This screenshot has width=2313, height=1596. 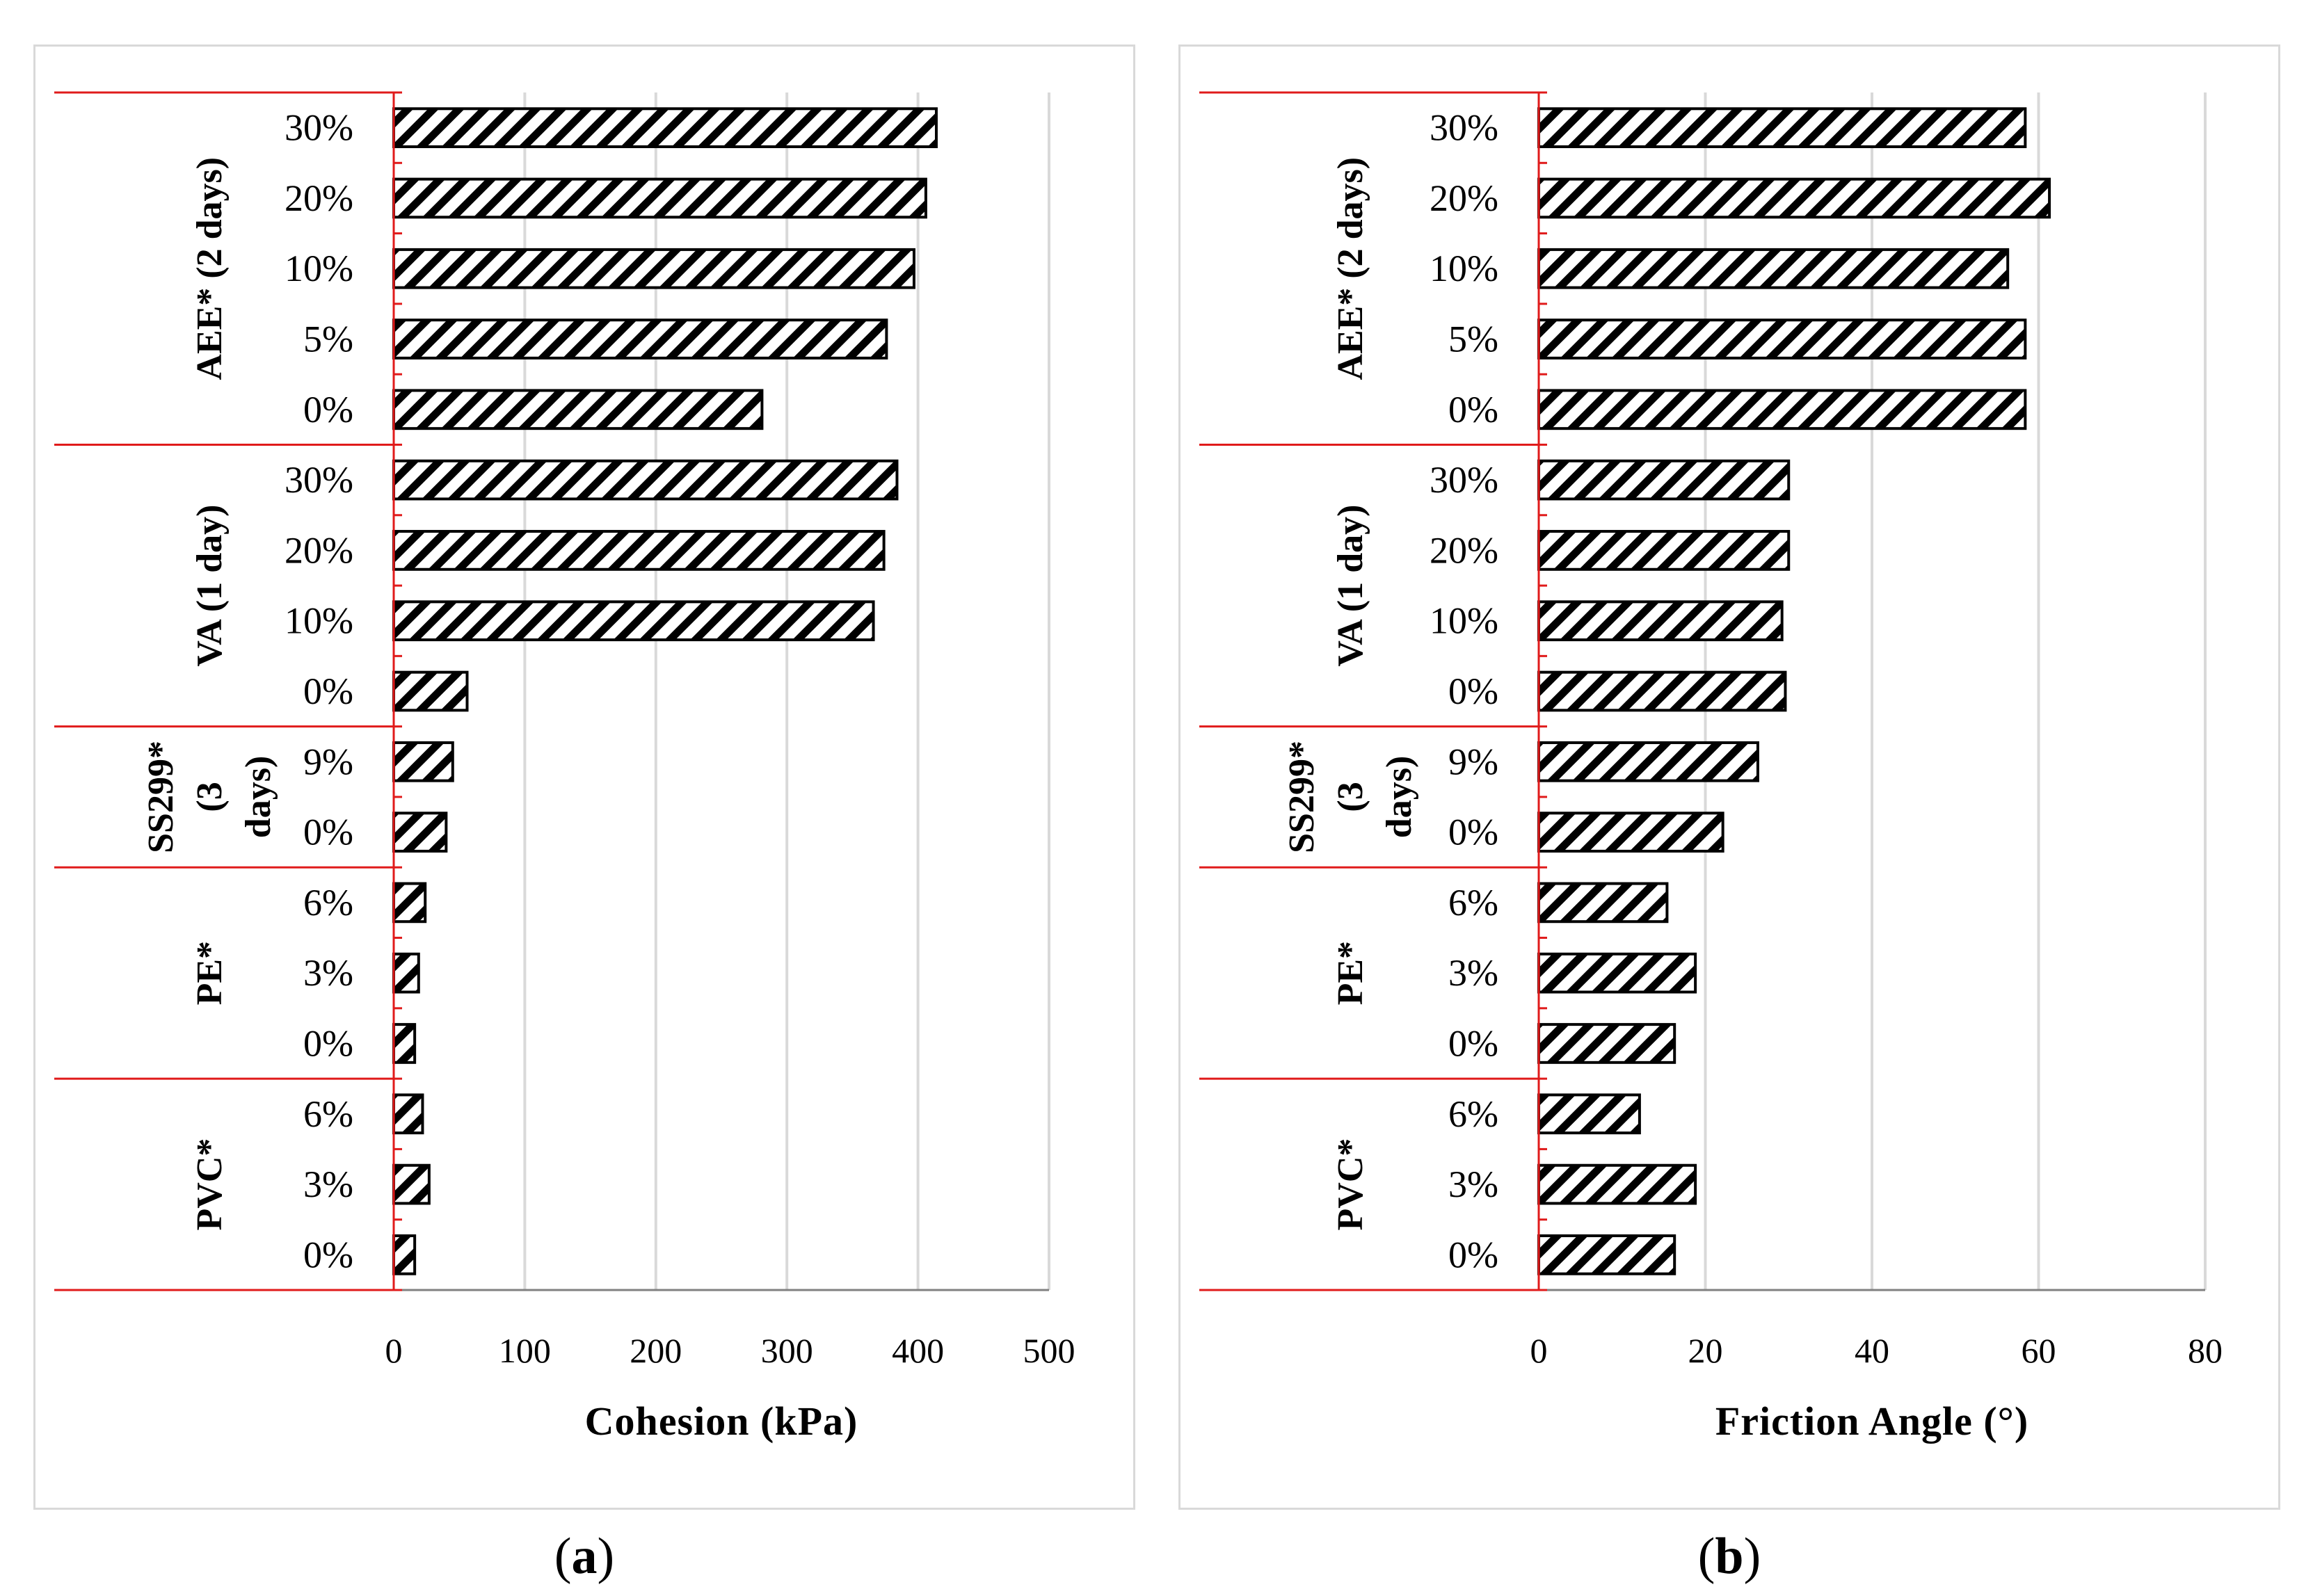 What do you see at coordinates (584, 1557) in the screenshot?
I see `panel-caption-a: (a)` at bounding box center [584, 1557].